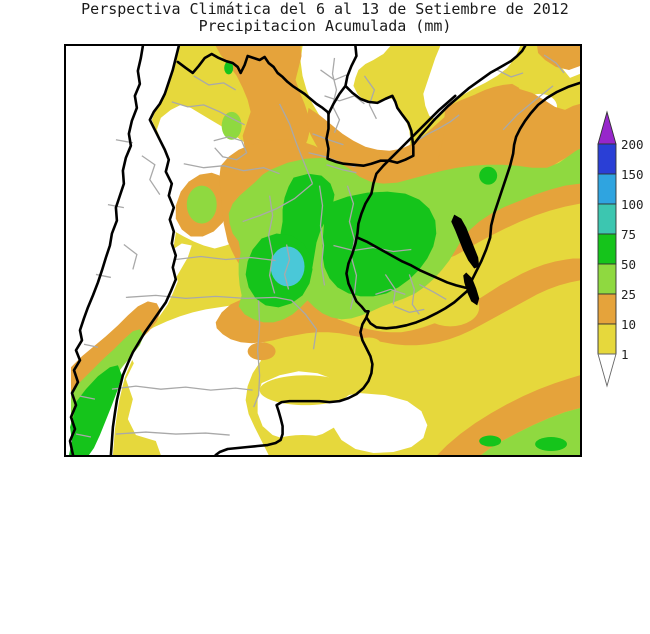 The height and width of the screenshot is (634, 650). Describe the element at coordinates (325, 26) in the screenshot. I see `title-line-2: Precipitacion Acumulada (mm)` at that location.